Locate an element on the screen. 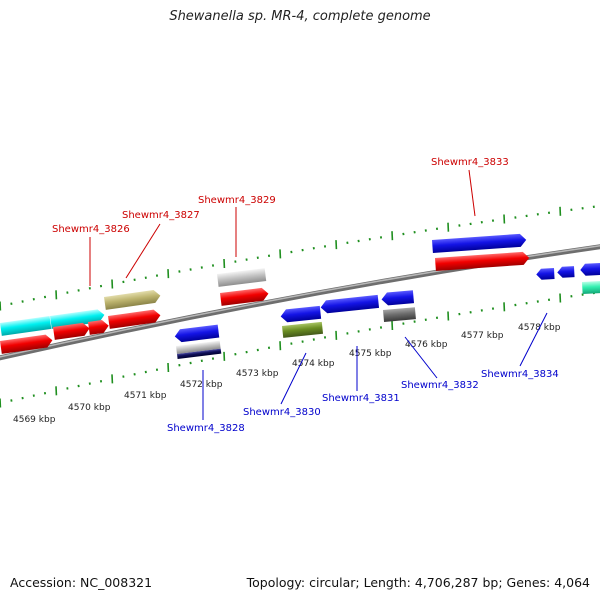 This screenshot has height=600, width=600. gene-label: Shewmr4_3827 is located at coordinates (161, 215).